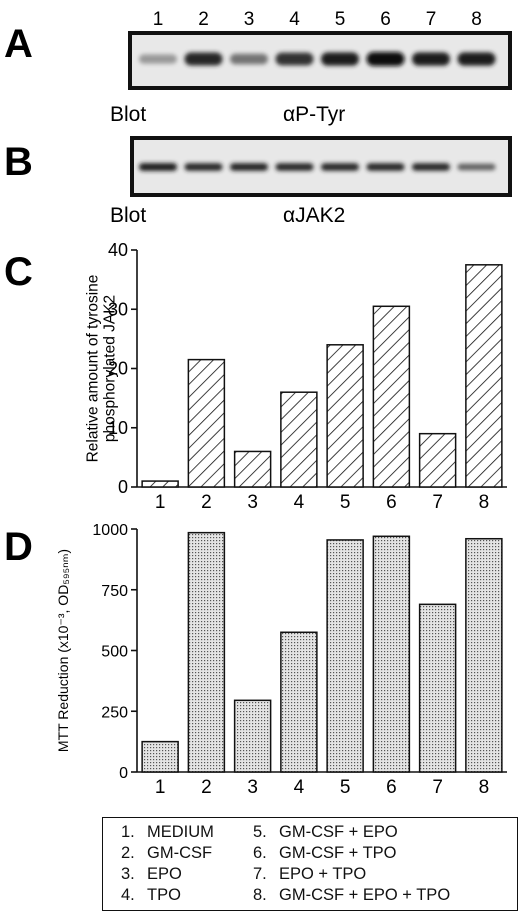 The width and height of the screenshot is (520, 919). Describe the element at coordinates (114, 591) in the screenshot. I see `y-tick-label: 750` at that location.